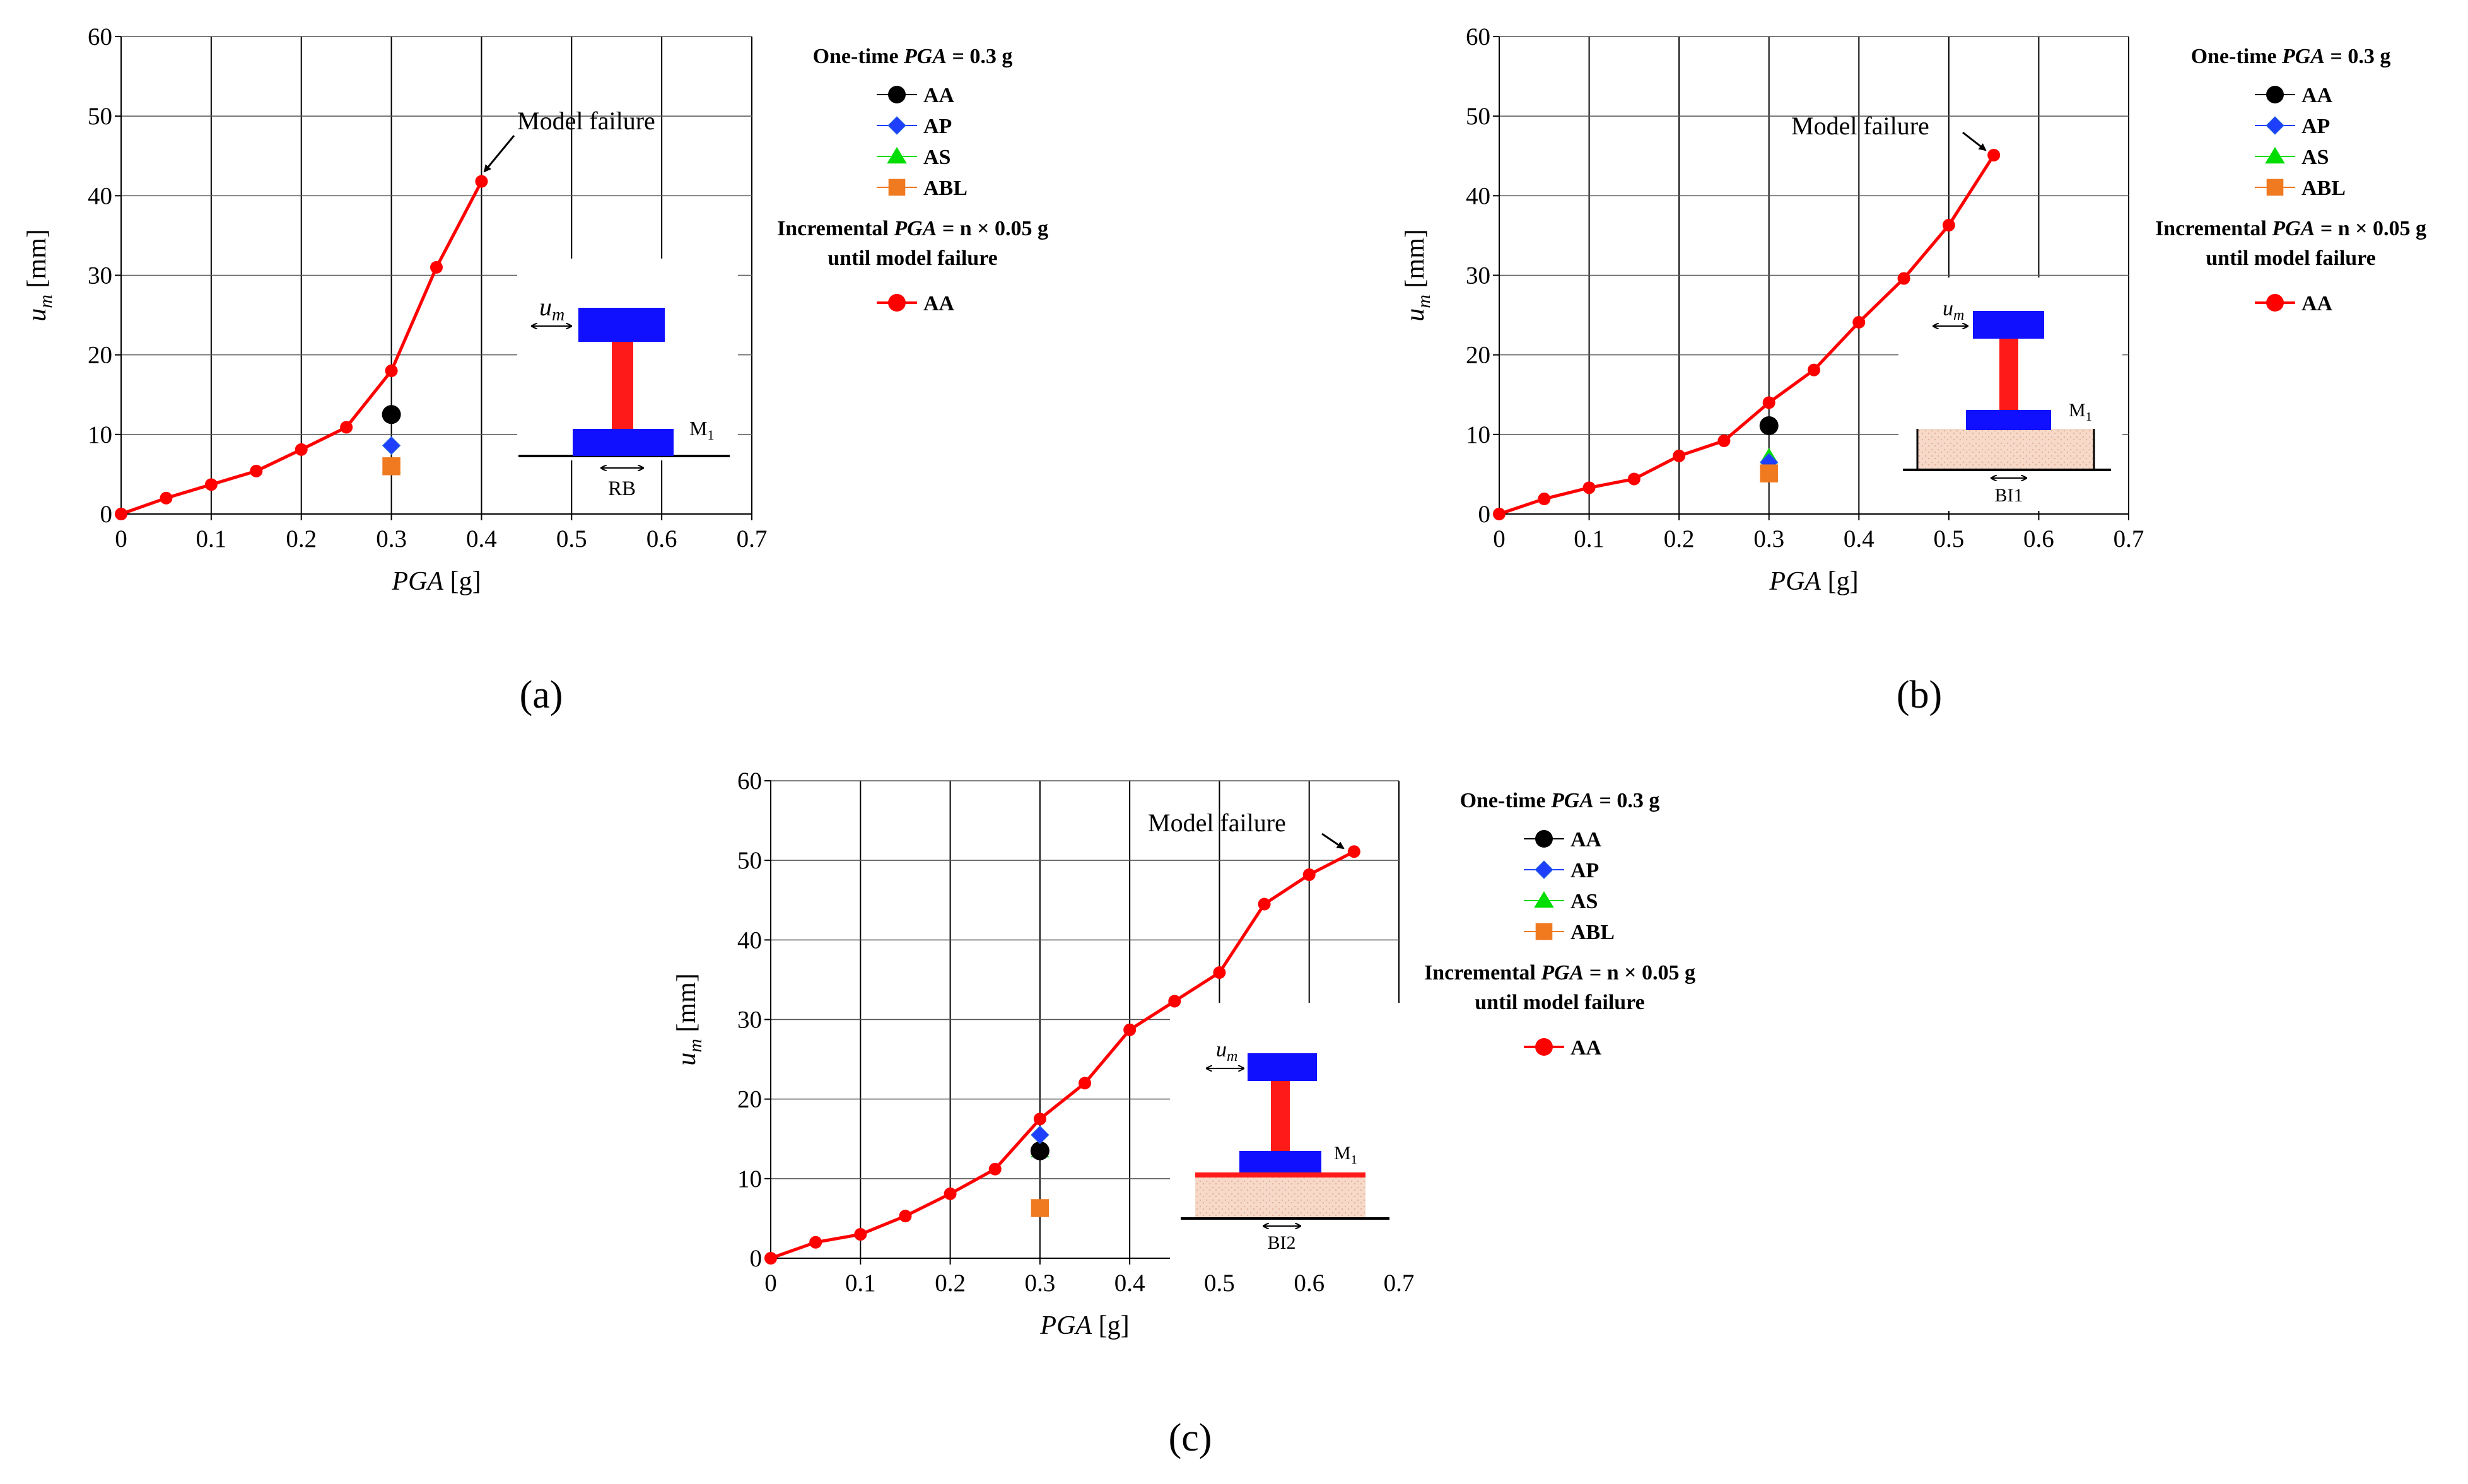 The width and height of the screenshot is (2468, 1484). What do you see at coordinates (1768, 538) in the screenshot?
I see `x-tick-label: 0.3` at bounding box center [1768, 538].